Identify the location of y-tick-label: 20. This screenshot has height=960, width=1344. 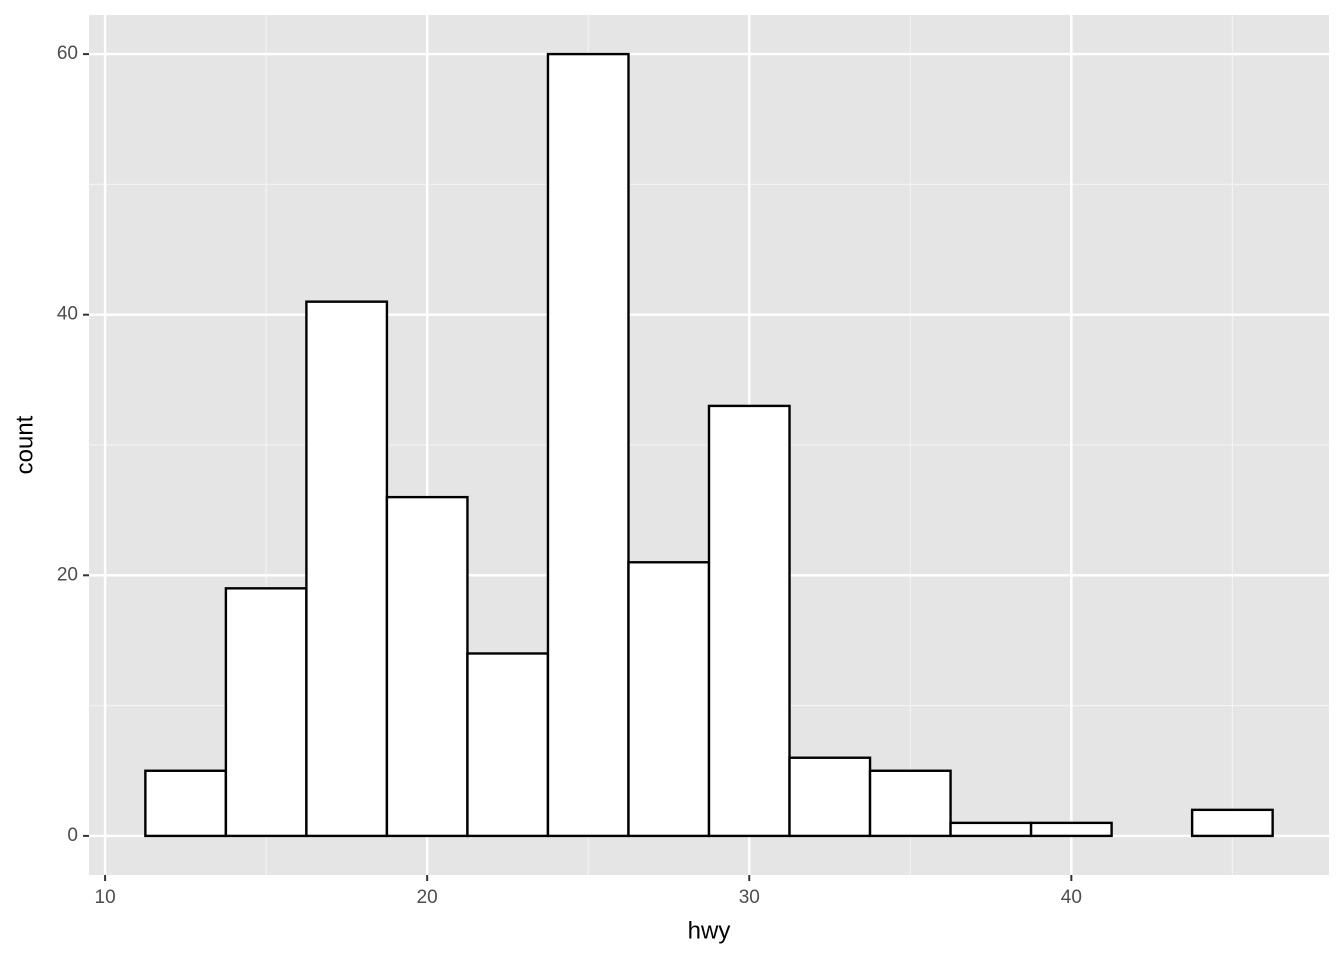
(67, 574).